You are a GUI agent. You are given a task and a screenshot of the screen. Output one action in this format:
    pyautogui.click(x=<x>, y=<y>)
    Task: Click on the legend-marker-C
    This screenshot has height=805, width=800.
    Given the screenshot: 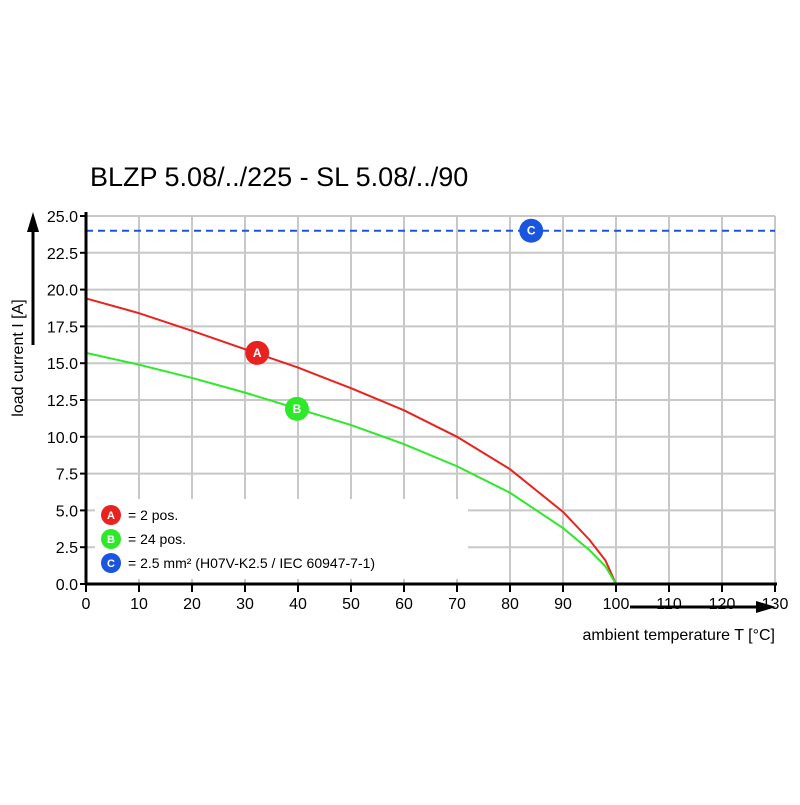 What is the action you would take?
    pyautogui.click(x=111, y=563)
    